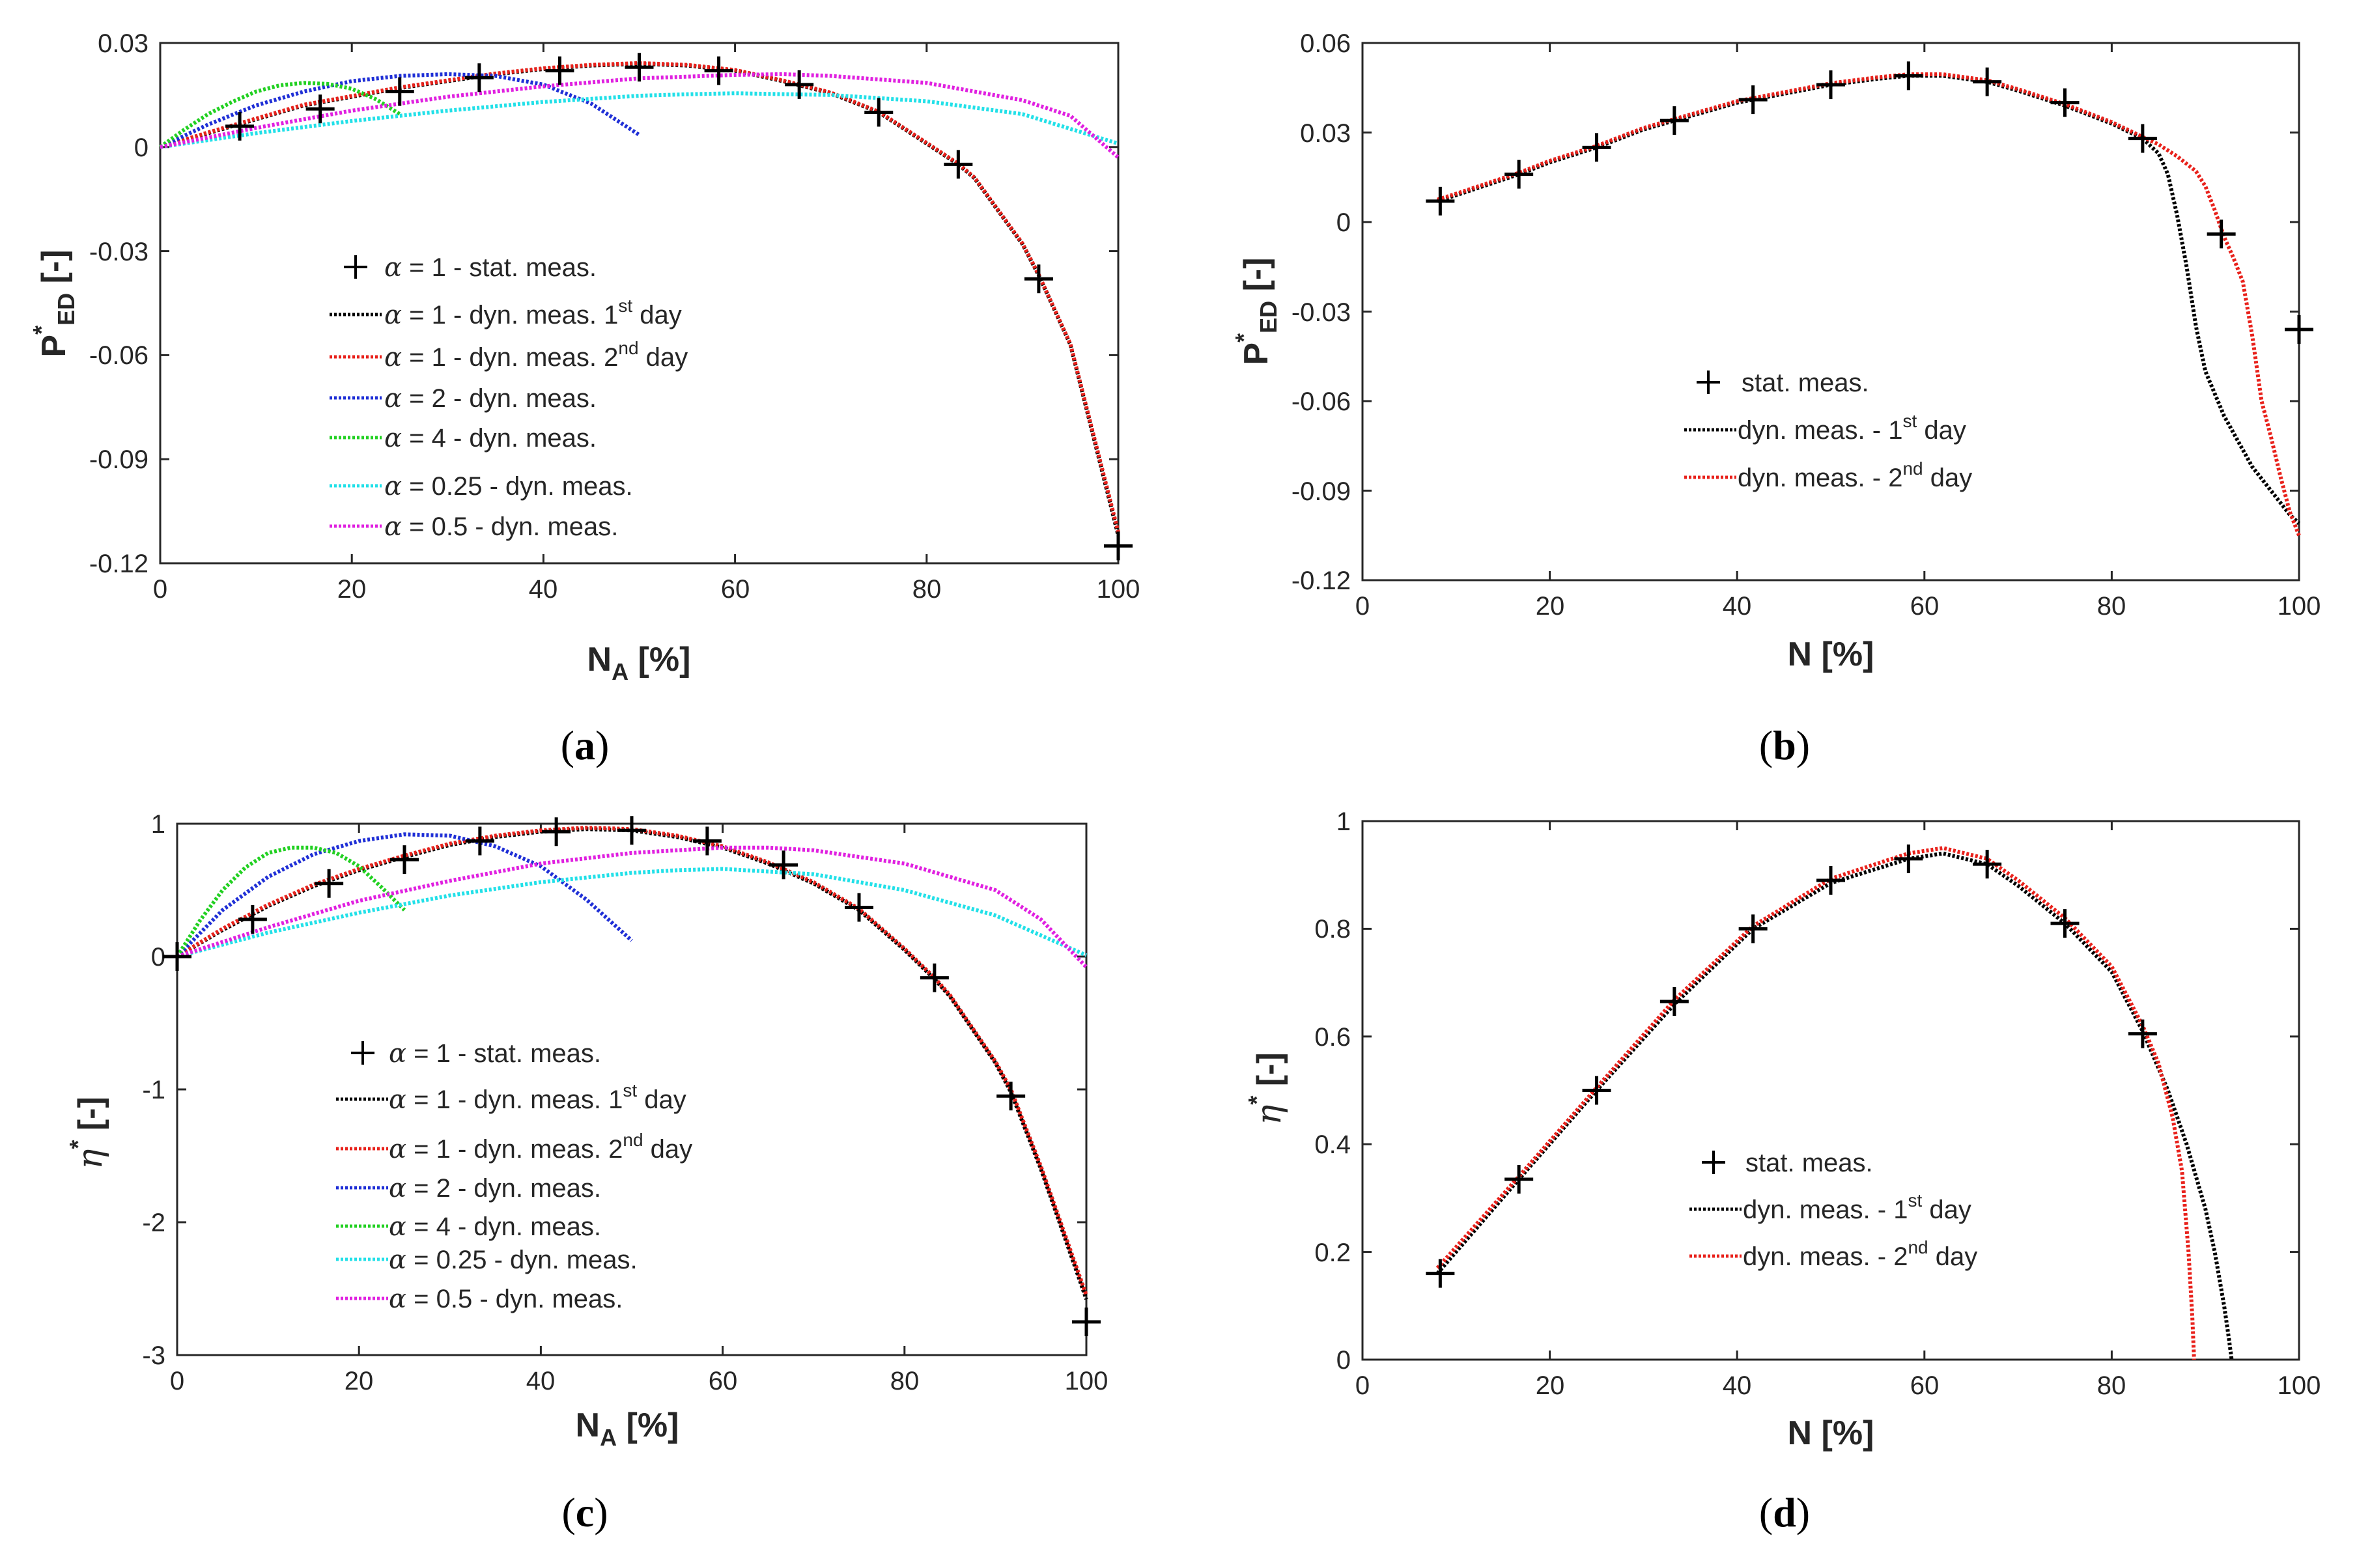 This screenshot has height=1568, width=2357. Describe the element at coordinates (1332, 1253) in the screenshot. I see `y-tick-label: 0.2` at that location.